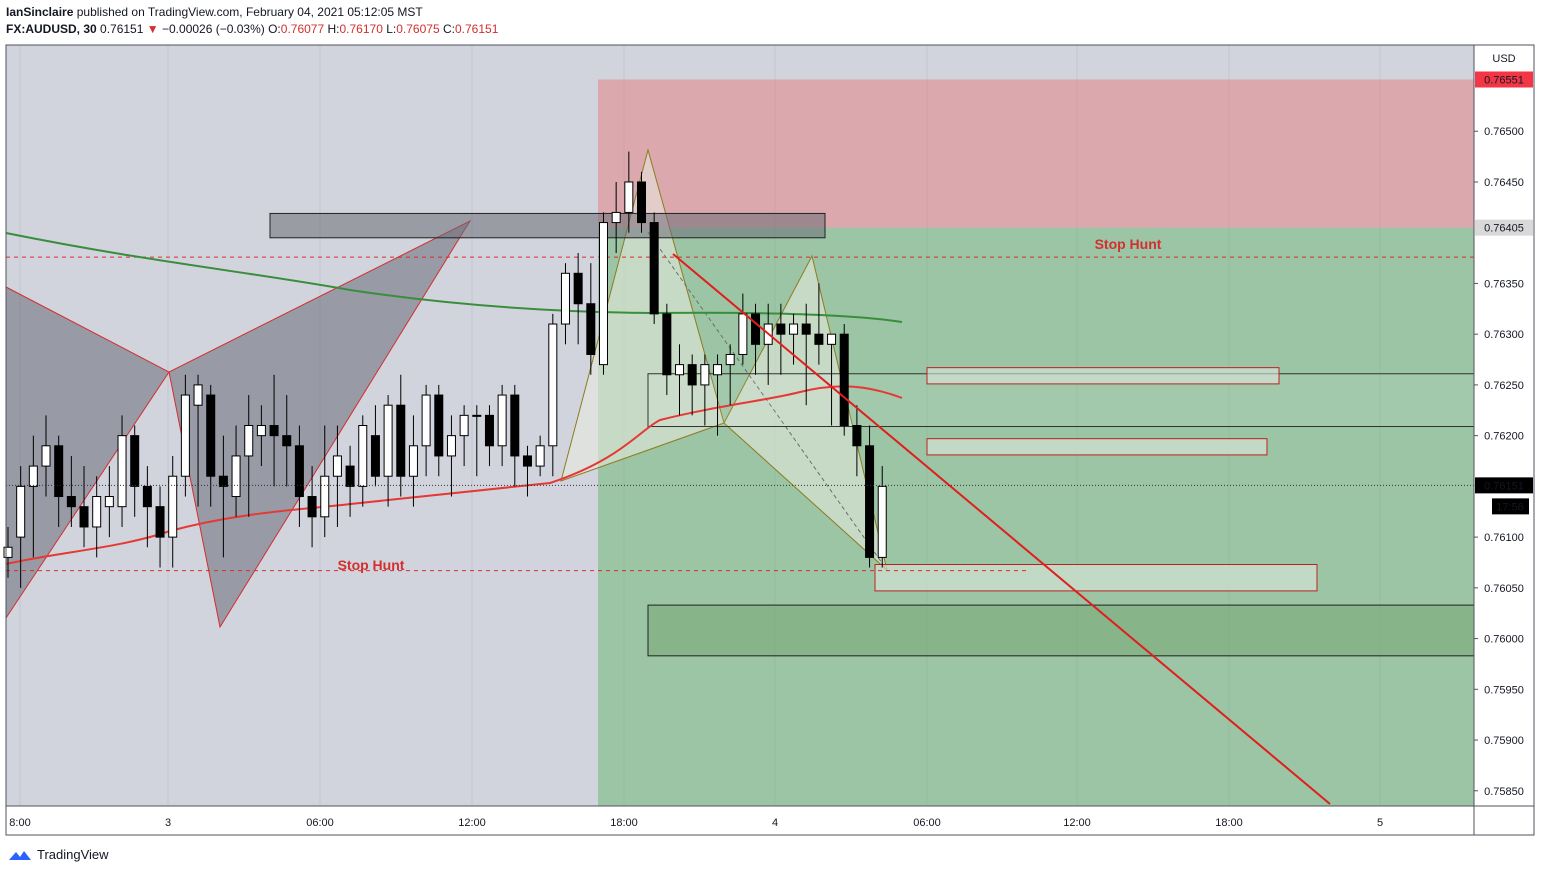  I want to click on stop-loss-zone, so click(1036, 153).